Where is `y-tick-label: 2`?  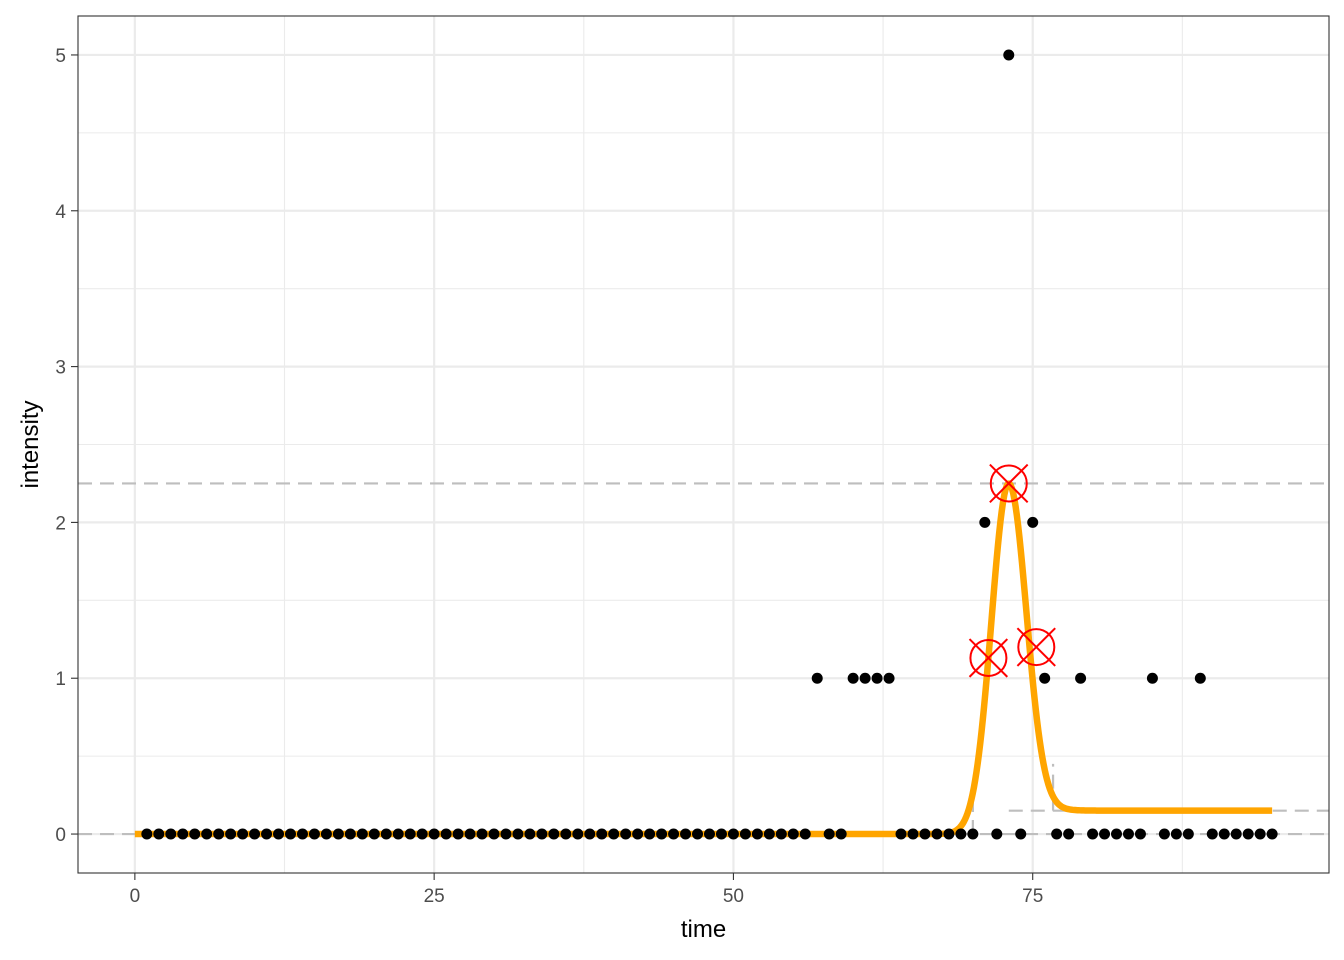 y-tick-label: 2 is located at coordinates (60, 523).